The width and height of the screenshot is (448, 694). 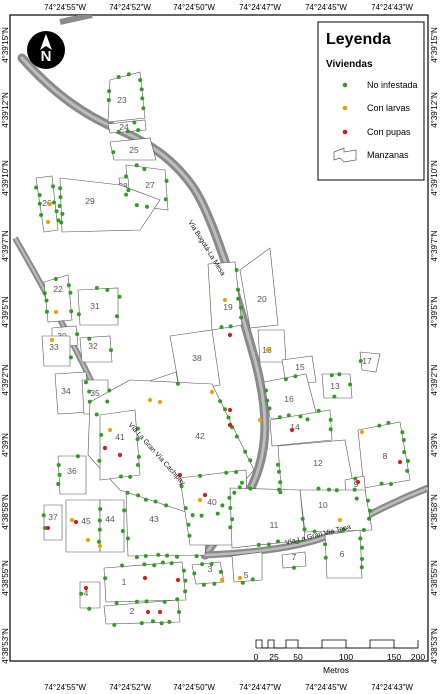 What do you see at coordinates (434, 311) in the screenshot?
I see `tick-label-right: 4°39'5"N` at bounding box center [434, 311].